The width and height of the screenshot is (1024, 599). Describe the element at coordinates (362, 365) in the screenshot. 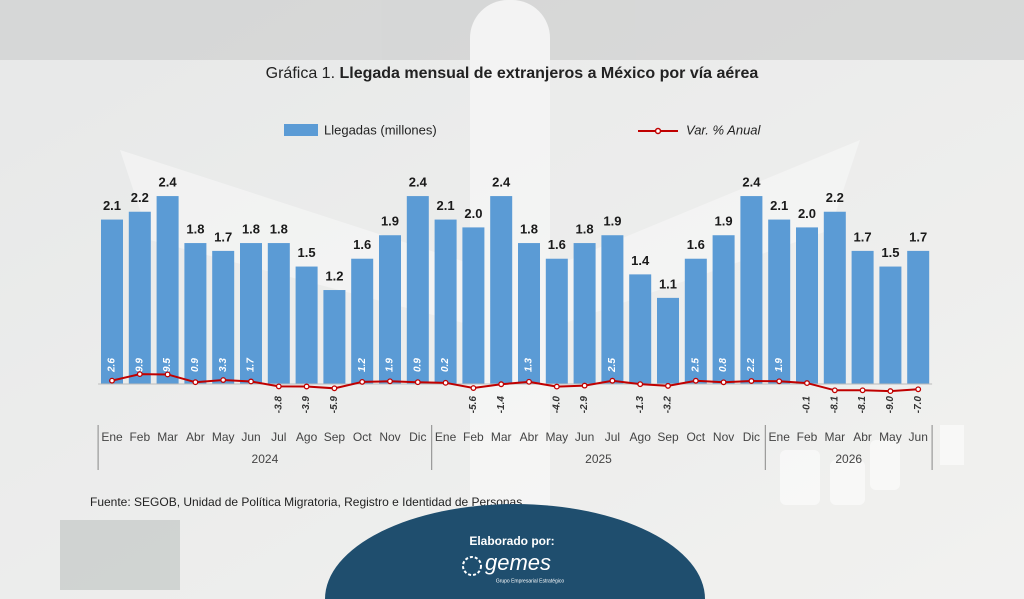

I see `line-value-label: 1.2` at that location.